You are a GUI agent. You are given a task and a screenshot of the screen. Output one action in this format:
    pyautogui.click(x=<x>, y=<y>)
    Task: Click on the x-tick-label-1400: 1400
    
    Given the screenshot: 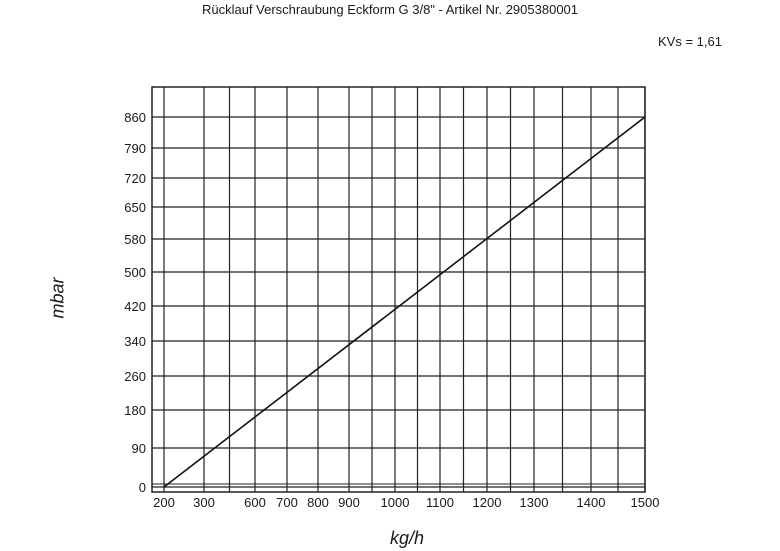 What is the action you would take?
    pyautogui.click(x=591, y=502)
    